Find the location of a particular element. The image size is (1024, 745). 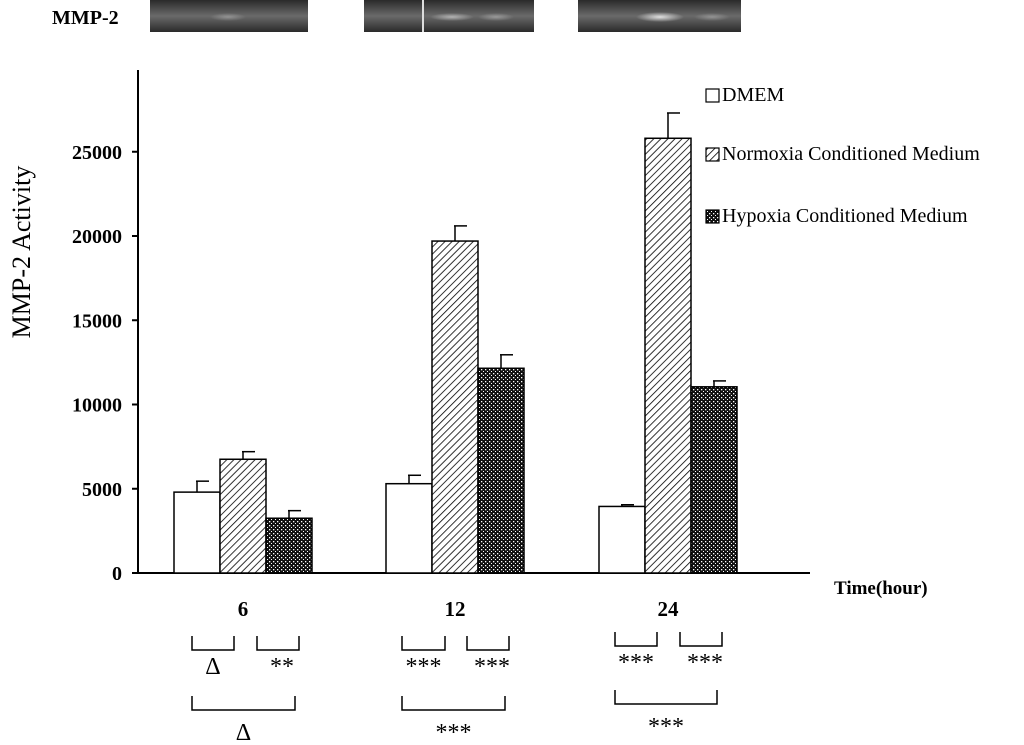

gel-label: MMP-2 is located at coordinates (85, 18).